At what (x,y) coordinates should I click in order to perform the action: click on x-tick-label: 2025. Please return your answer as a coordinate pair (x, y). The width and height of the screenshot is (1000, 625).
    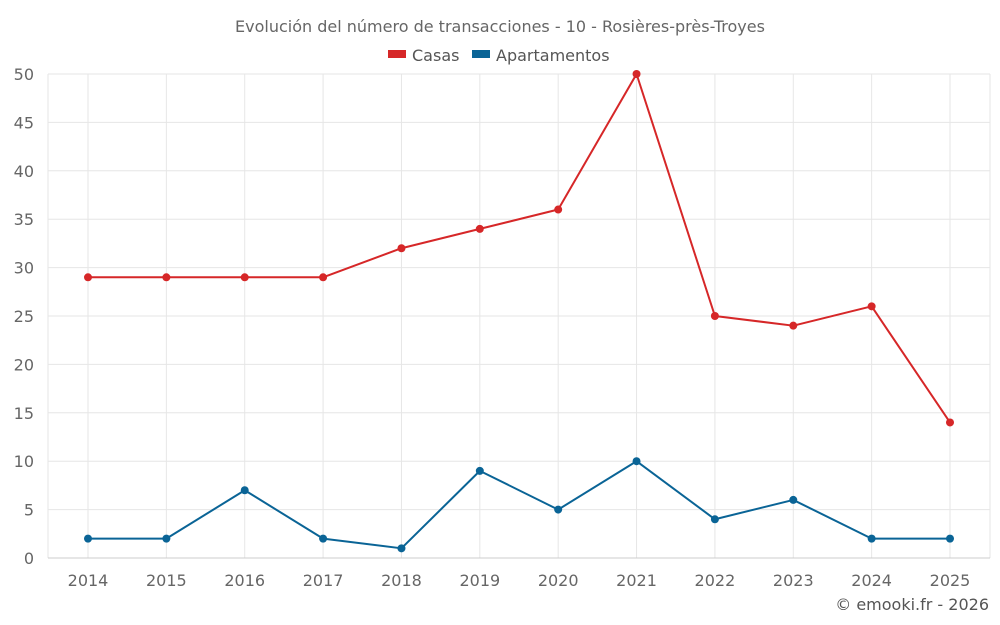
    Looking at the image, I should click on (950, 580).